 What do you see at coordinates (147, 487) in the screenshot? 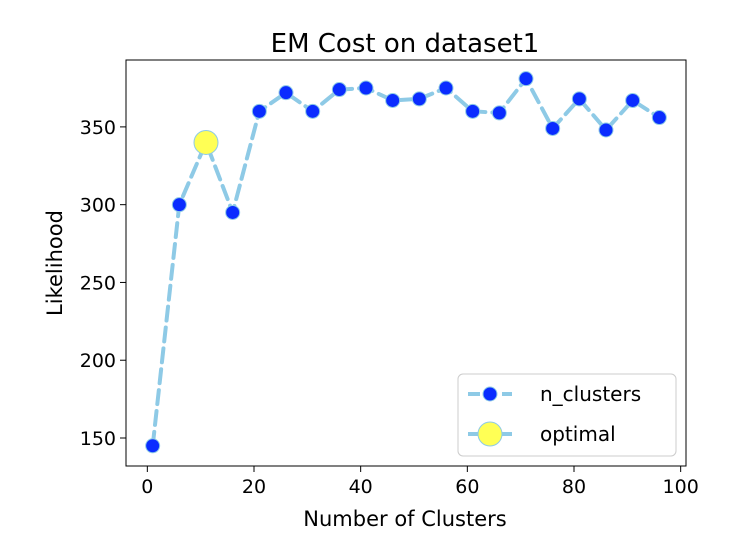
I see `x-tick-label: 0` at bounding box center [147, 487].